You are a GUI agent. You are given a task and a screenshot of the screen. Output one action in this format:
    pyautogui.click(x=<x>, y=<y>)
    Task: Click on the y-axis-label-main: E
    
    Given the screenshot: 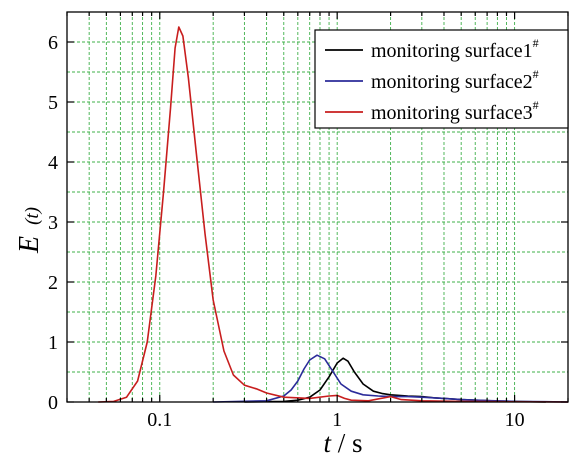 What is the action you would take?
    pyautogui.click(x=29, y=245)
    